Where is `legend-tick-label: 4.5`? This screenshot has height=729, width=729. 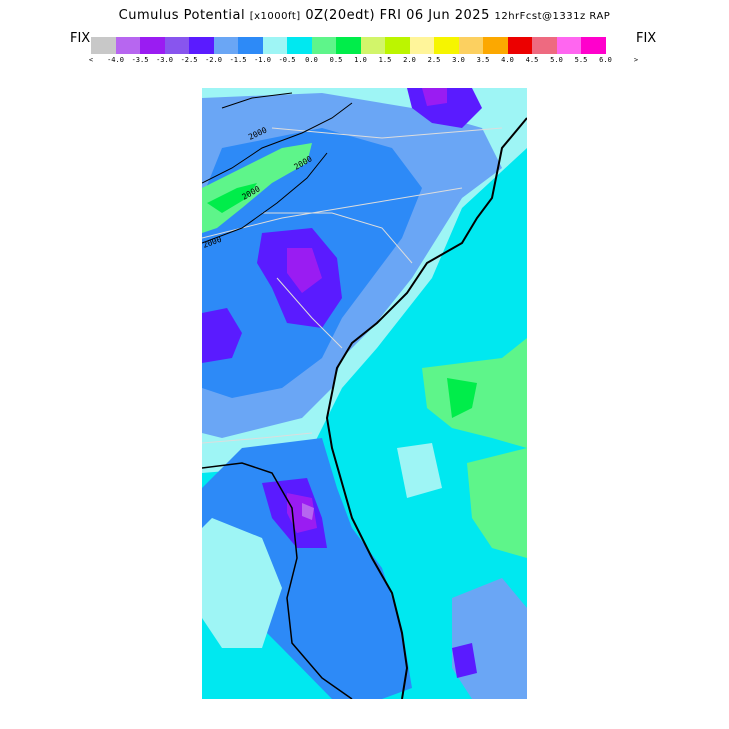 legend-tick-label: 4.5 is located at coordinates (532, 60).